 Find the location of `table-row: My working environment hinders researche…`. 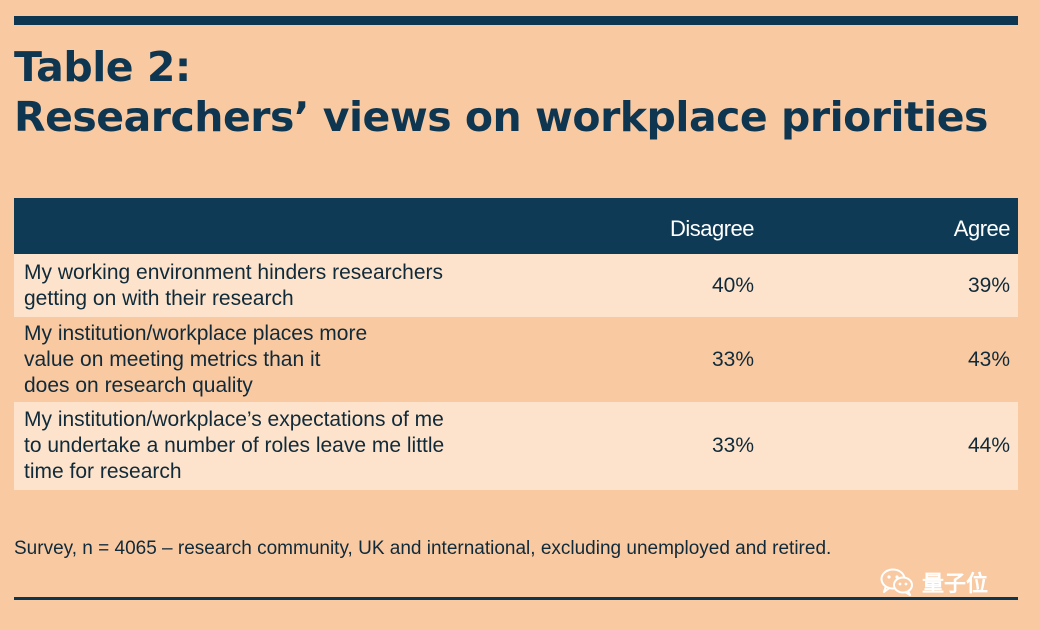

table-row: My working environment hinders researche… is located at coordinates (516, 285).